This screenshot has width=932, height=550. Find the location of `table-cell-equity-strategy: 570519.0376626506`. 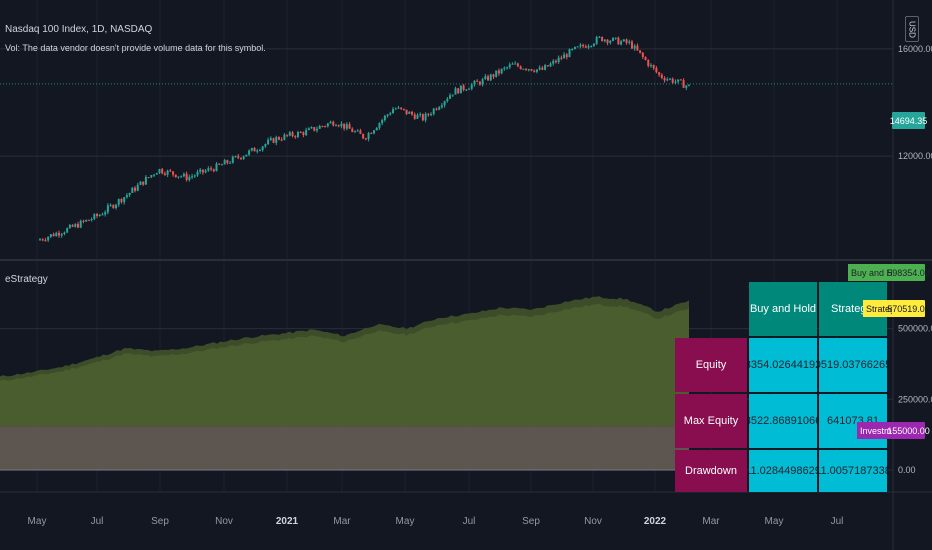

table-cell-equity-strategy: 570519.0376626506 is located at coordinates (853, 365).